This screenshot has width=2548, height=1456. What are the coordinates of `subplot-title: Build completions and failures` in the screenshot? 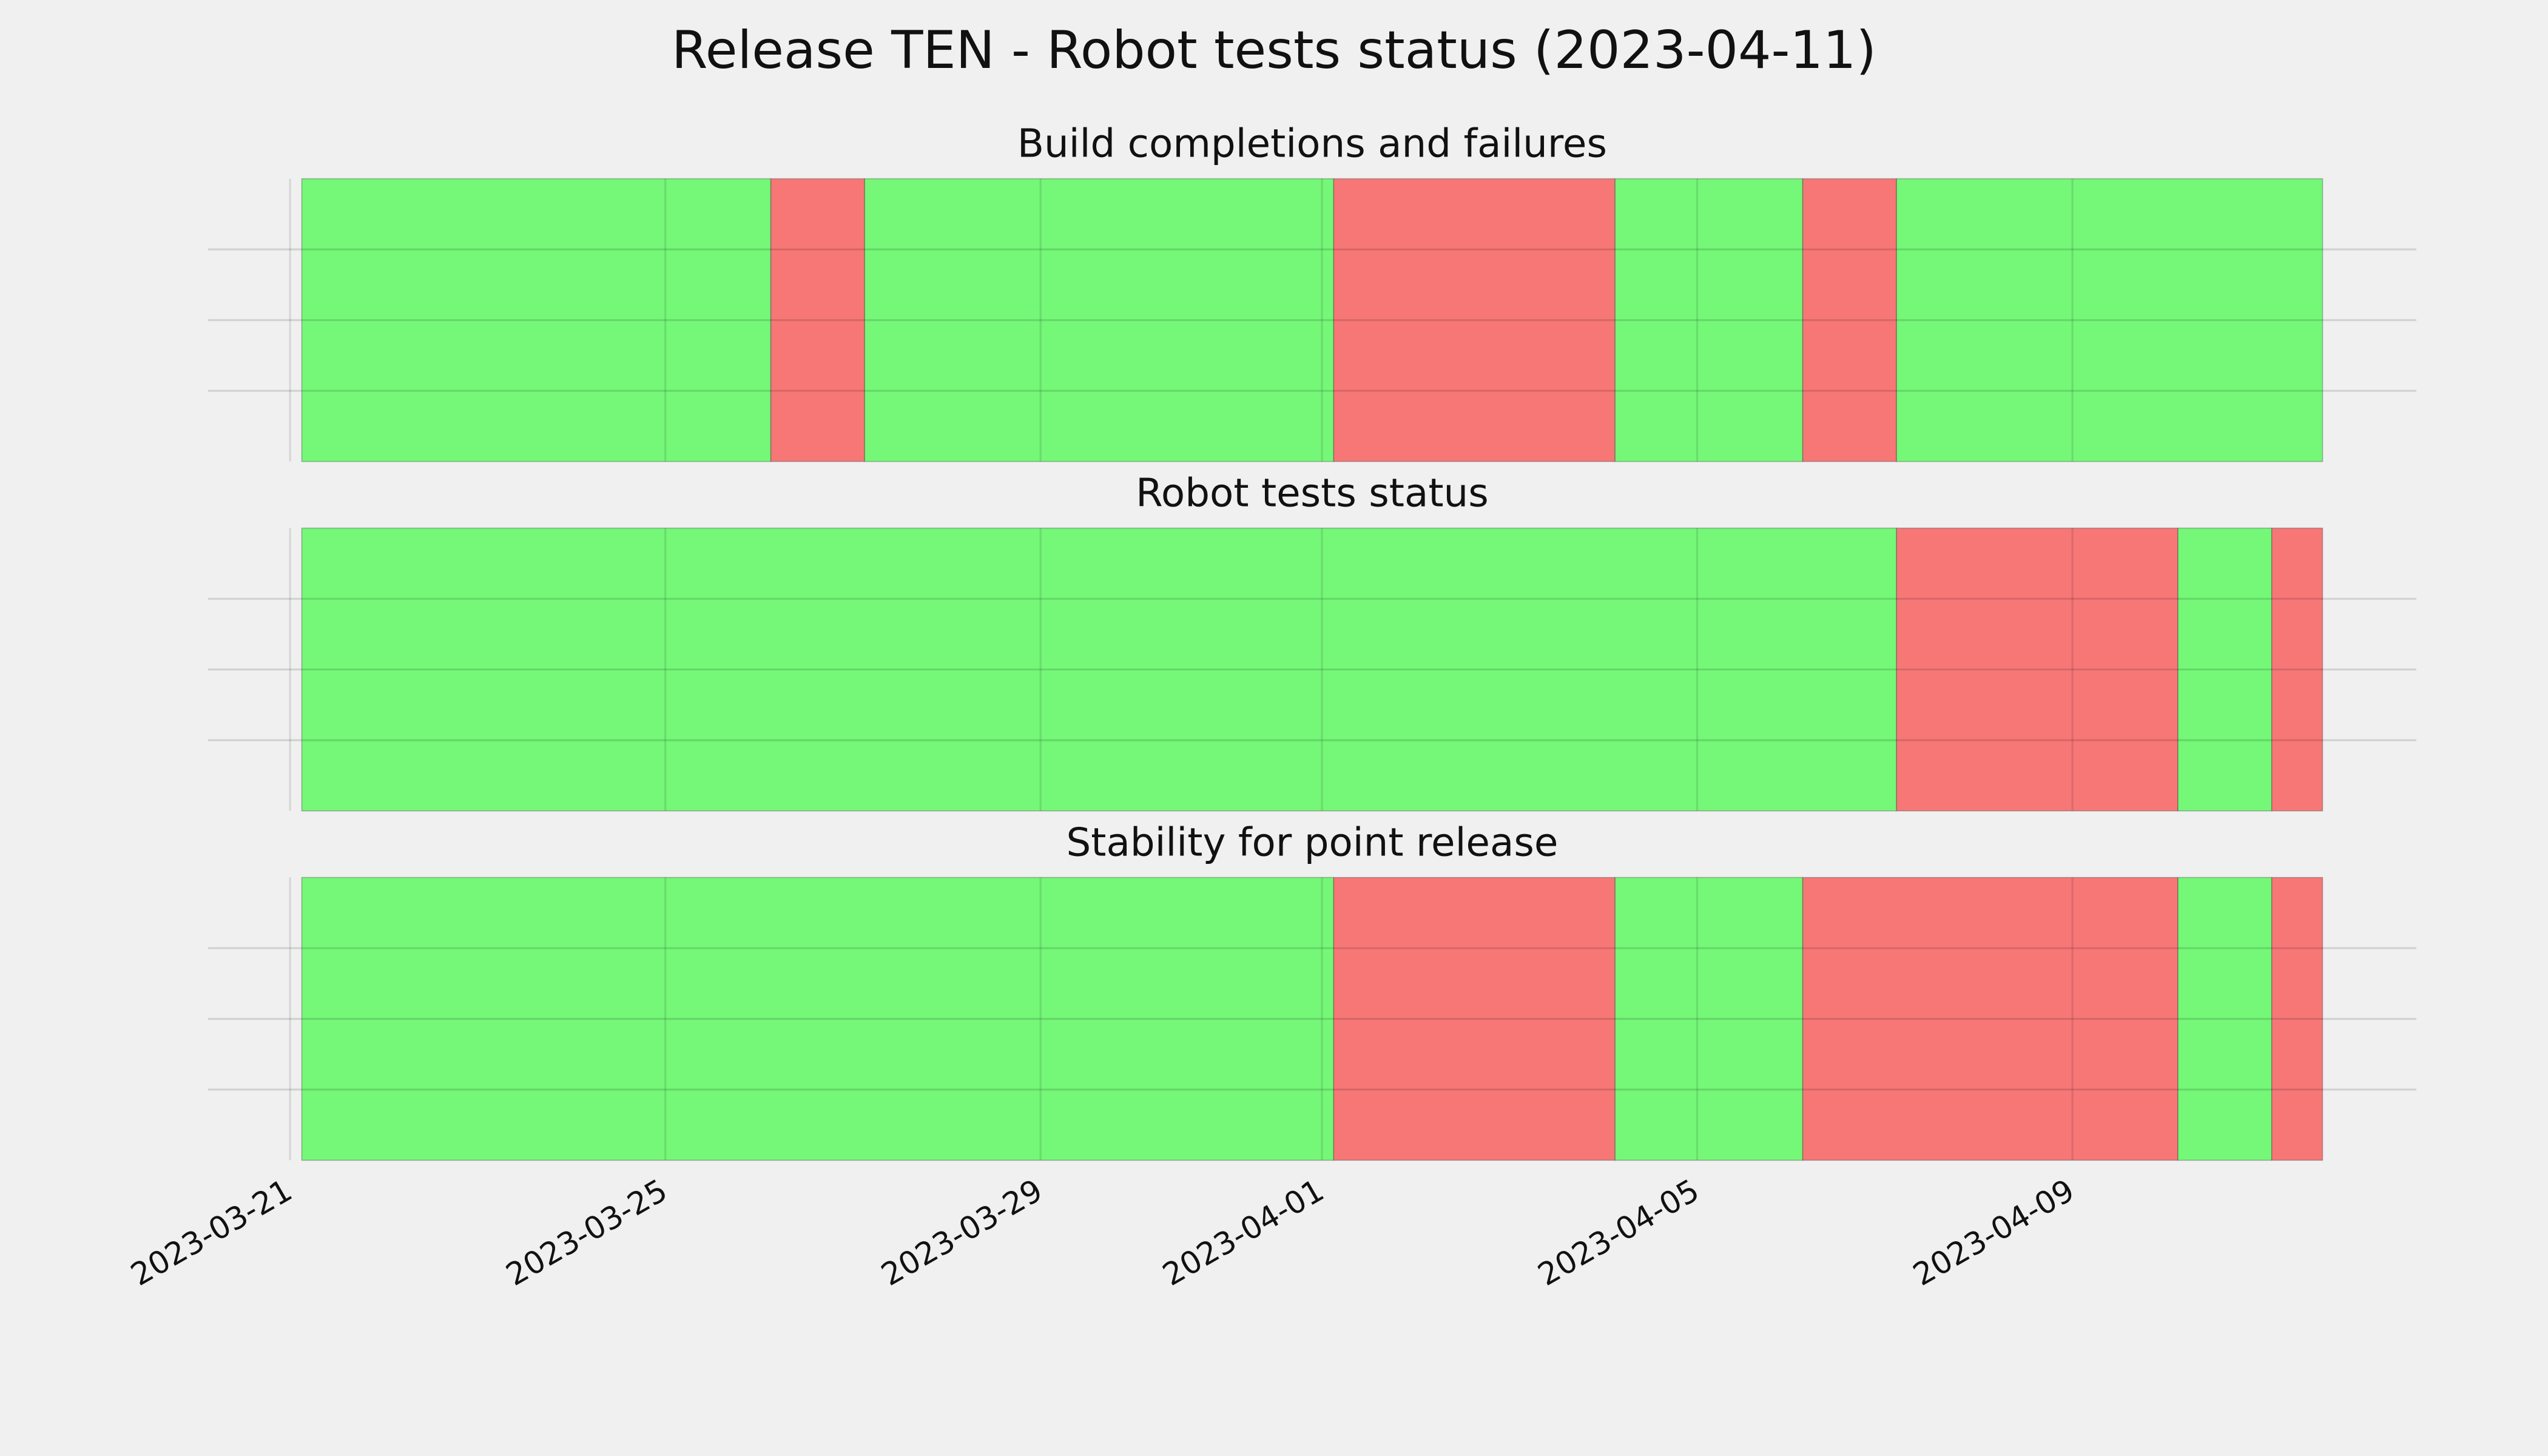 It's located at (1312, 144).